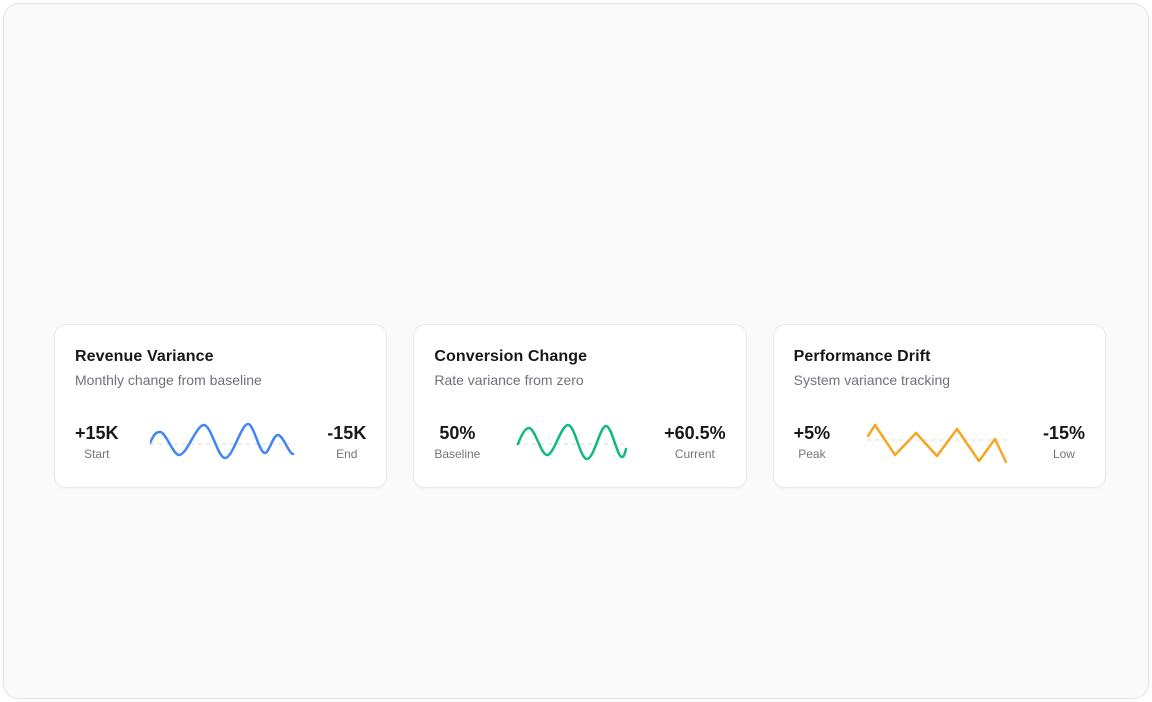 This screenshot has height=702, width=1152. I want to click on card-title: Conversion Change, so click(511, 356).